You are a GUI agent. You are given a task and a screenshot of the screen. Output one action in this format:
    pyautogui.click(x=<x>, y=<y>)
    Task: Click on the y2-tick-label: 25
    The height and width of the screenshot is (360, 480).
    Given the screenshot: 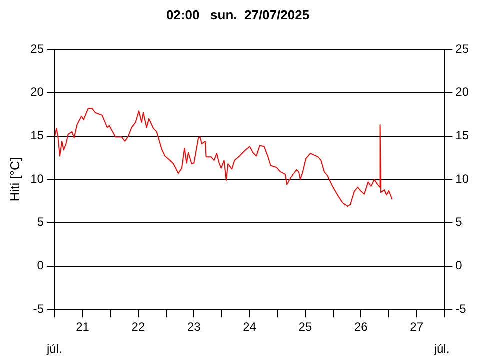 What is the action you would take?
    pyautogui.click(x=463, y=49)
    